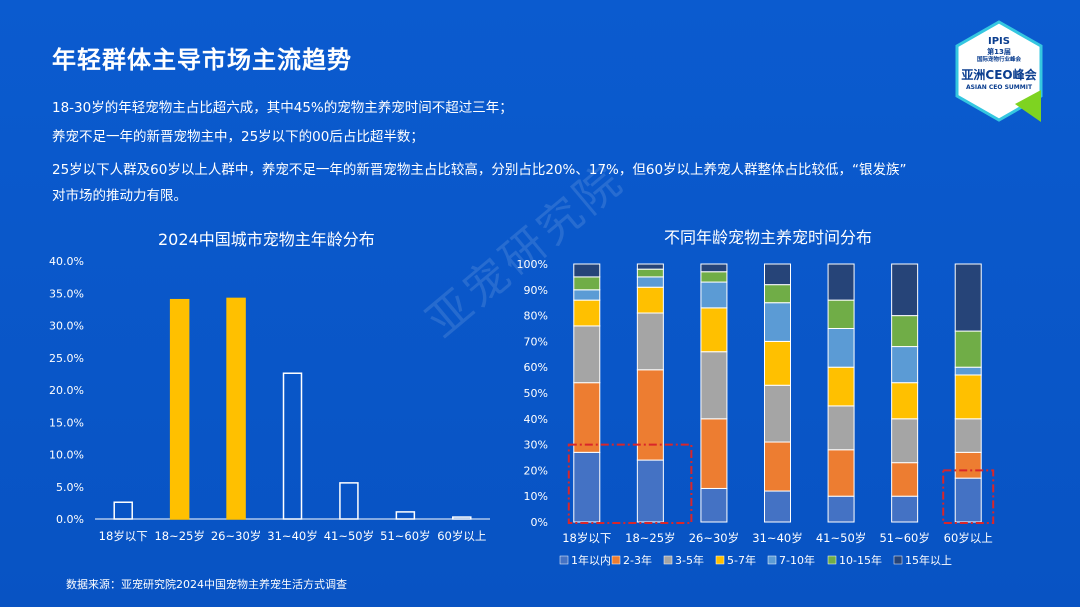 The image size is (1080, 607). I want to click on y-tick-label: 50%, so click(536, 393).